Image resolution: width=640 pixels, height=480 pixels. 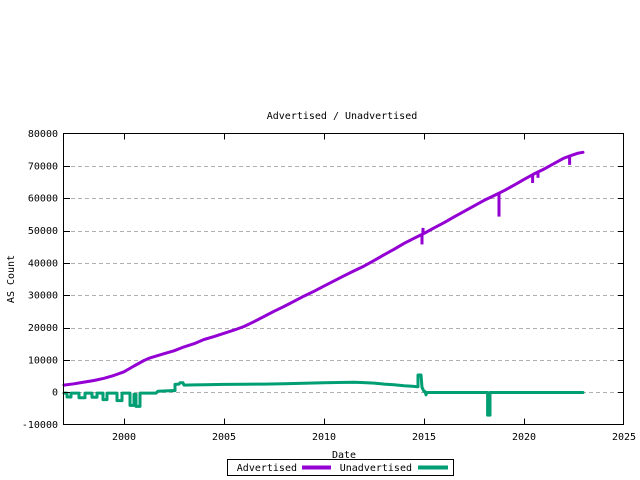 What do you see at coordinates (267, 468) in the screenshot?
I see `legend-label-advertised: Advertised` at bounding box center [267, 468].